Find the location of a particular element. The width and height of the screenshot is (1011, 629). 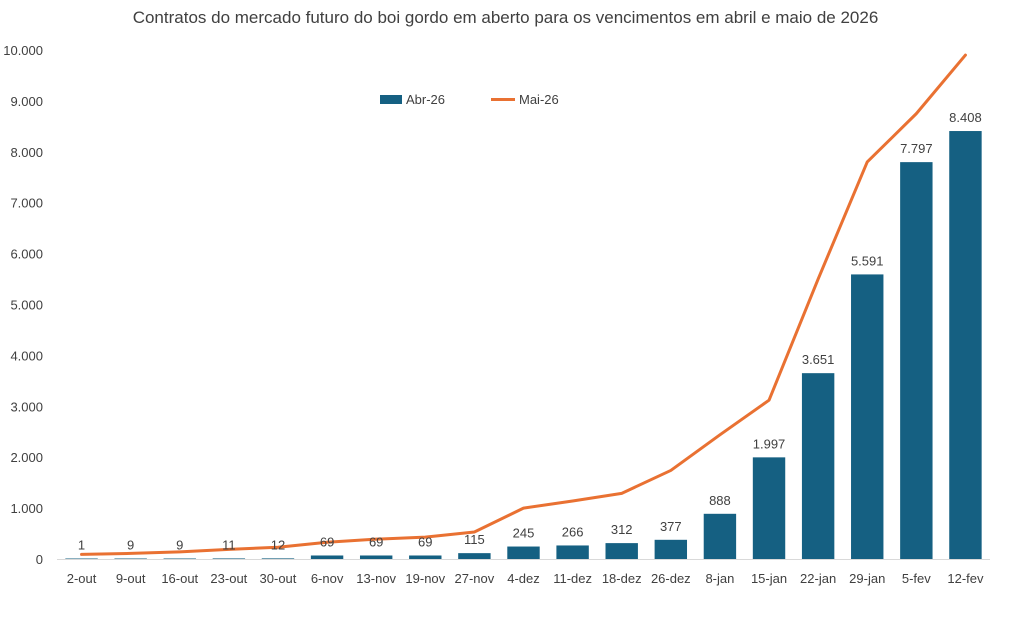

legend-swatch-bar is located at coordinates (391, 99).